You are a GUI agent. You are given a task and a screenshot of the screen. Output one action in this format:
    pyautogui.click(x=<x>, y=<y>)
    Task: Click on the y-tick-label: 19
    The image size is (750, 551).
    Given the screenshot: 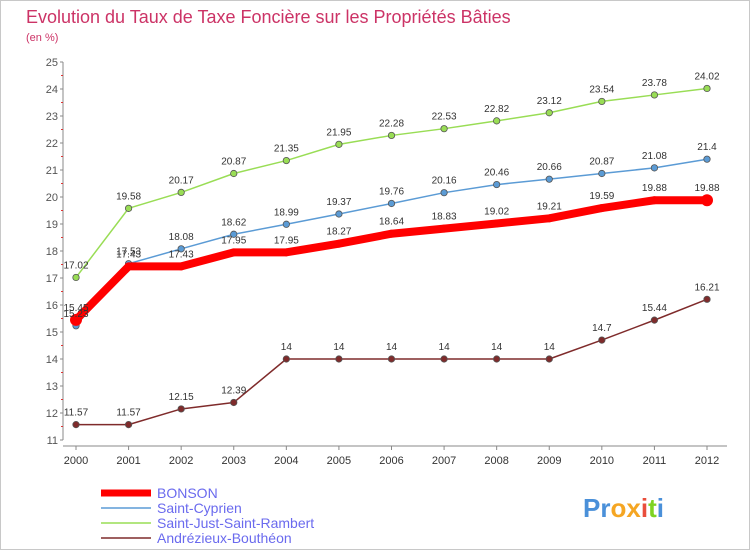 What is the action you would take?
    pyautogui.click(x=52, y=225)
    